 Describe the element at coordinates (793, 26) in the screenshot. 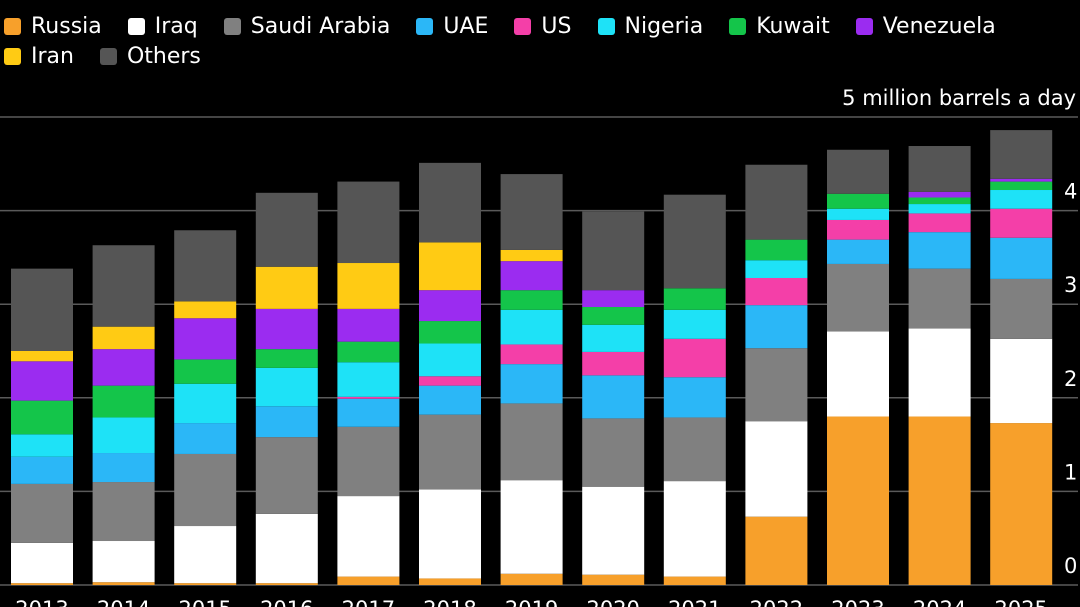

I see `legend-label: Kuwait` at that location.